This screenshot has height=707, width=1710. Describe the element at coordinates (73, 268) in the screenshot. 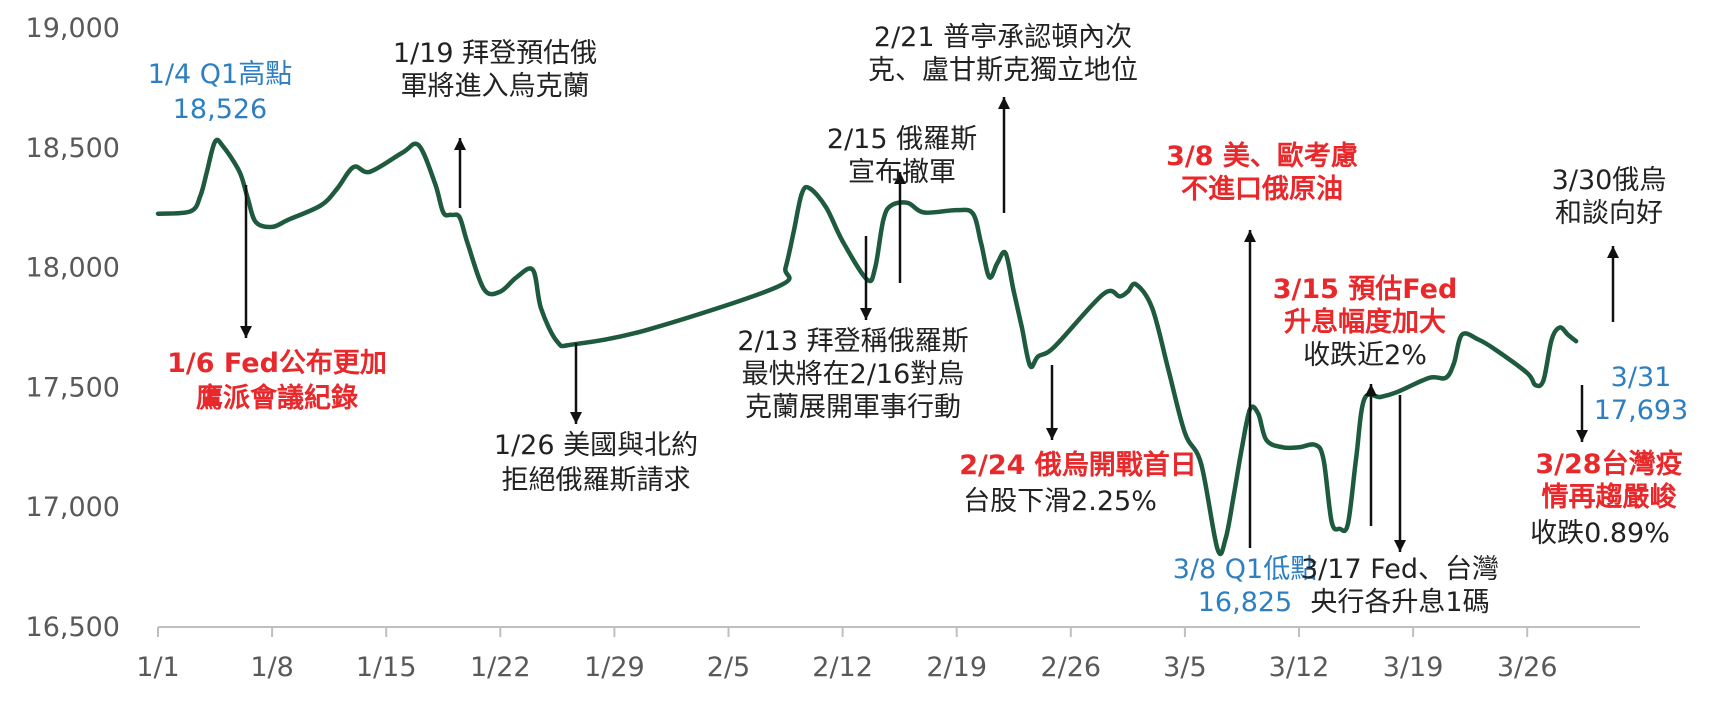

I see `y-tick-label: 18,000` at that location.